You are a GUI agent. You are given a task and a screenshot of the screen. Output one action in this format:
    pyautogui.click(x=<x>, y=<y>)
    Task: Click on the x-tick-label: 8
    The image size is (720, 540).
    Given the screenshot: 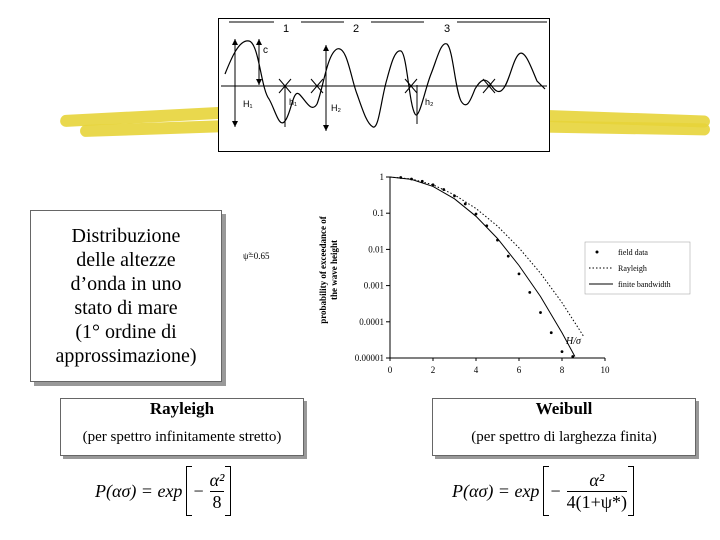 What is the action you would take?
    pyautogui.click(x=562, y=370)
    